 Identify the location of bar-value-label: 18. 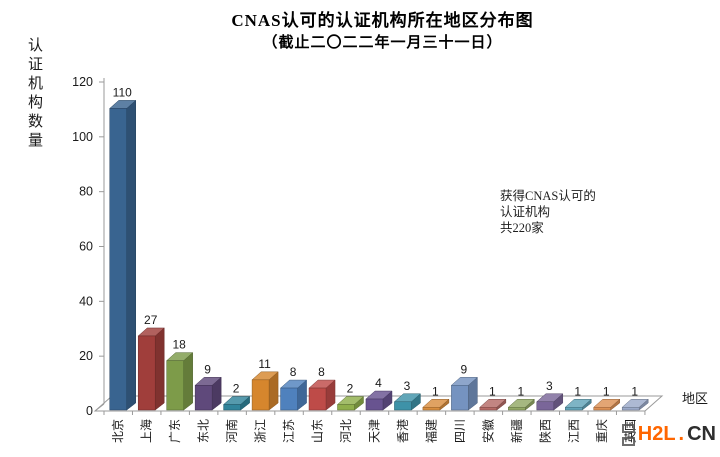
(179, 345).